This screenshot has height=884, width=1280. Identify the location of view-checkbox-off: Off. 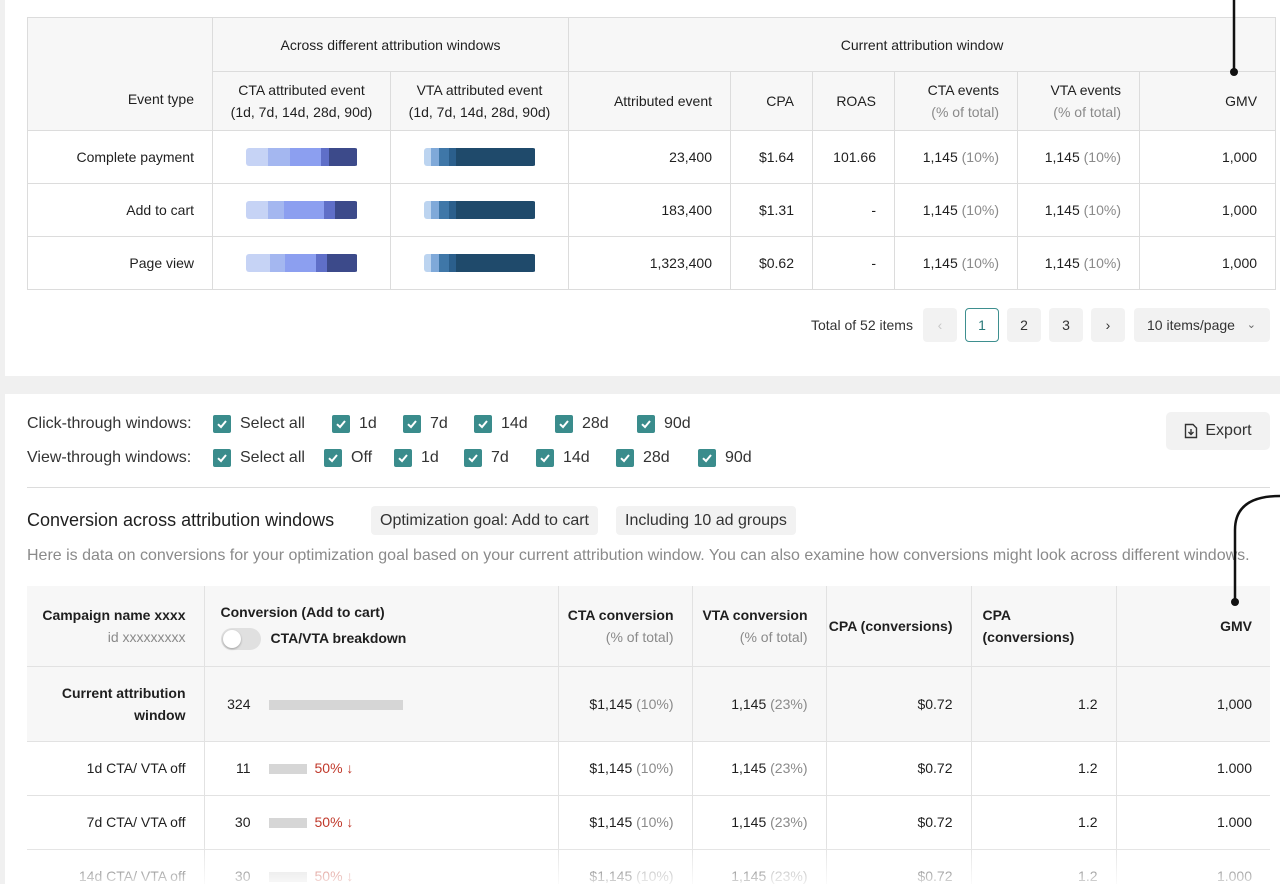
(359, 458).